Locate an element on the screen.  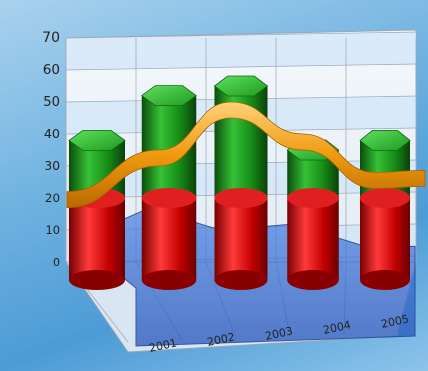
y-tick-label: 70 is located at coordinates (51, 38).